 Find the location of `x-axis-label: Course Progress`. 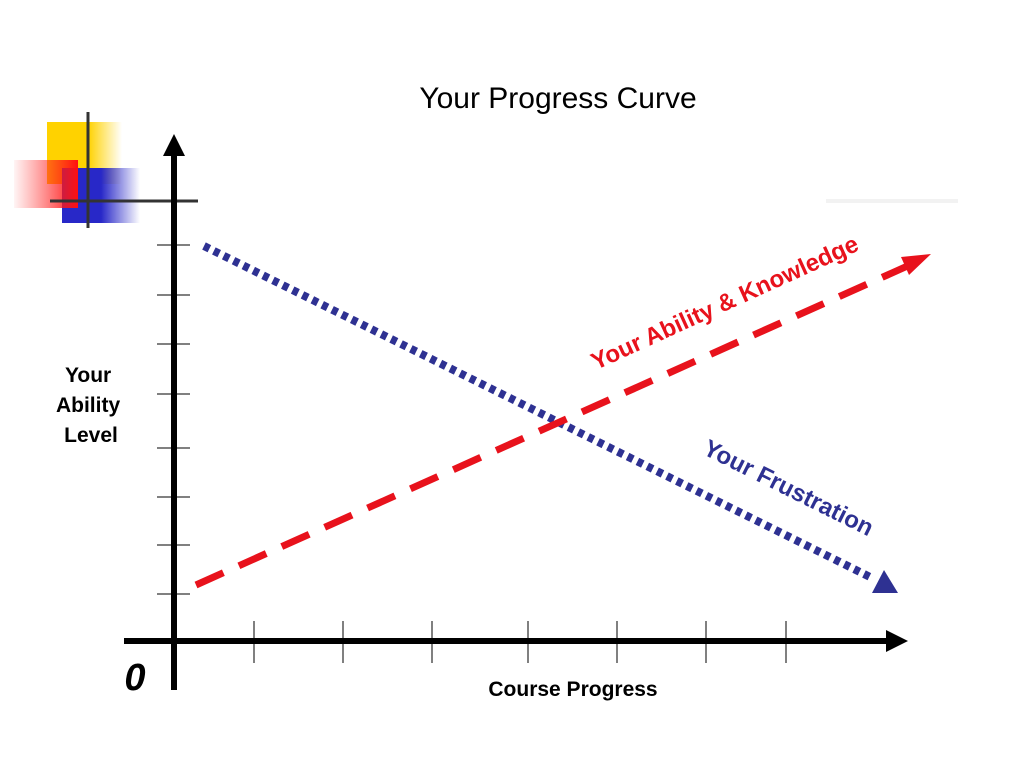

x-axis-label: Course Progress is located at coordinates (572, 689).